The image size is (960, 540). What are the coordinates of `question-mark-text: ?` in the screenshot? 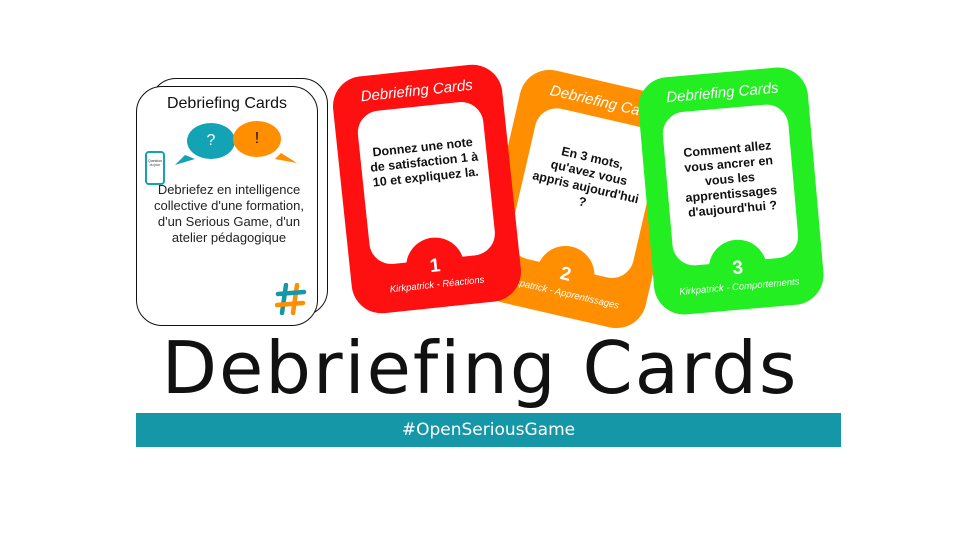 It's located at (211, 140).